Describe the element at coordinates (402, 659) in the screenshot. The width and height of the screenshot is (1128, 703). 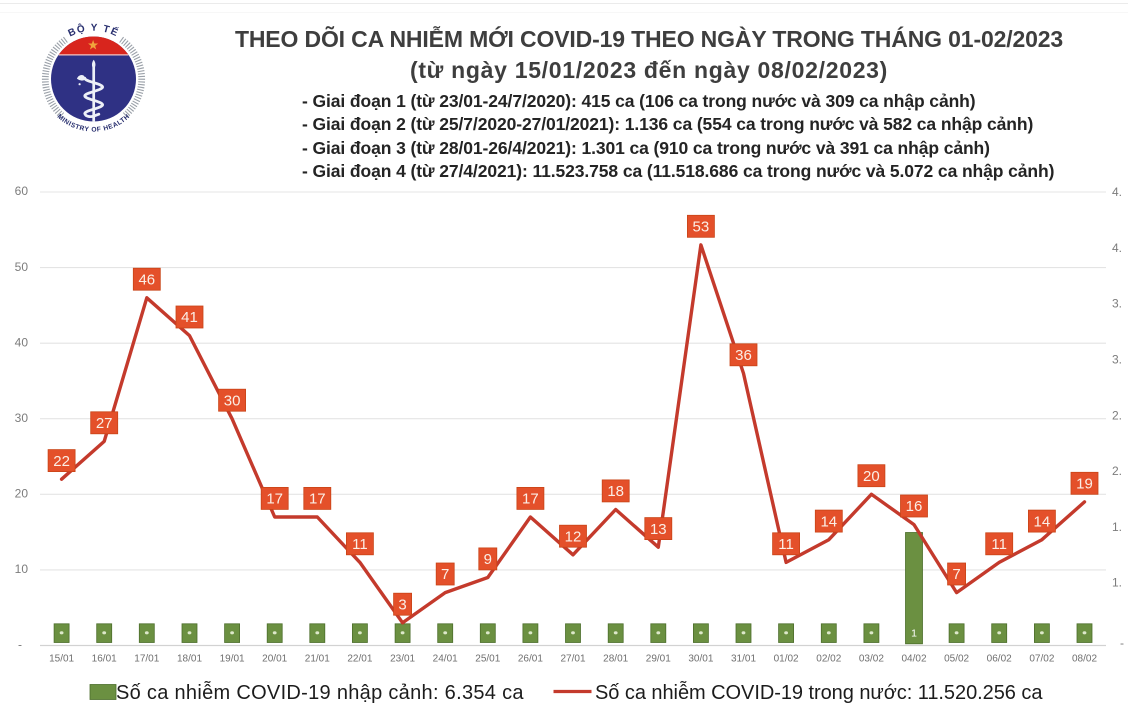
I see `svg-text: 23/01` at that location.